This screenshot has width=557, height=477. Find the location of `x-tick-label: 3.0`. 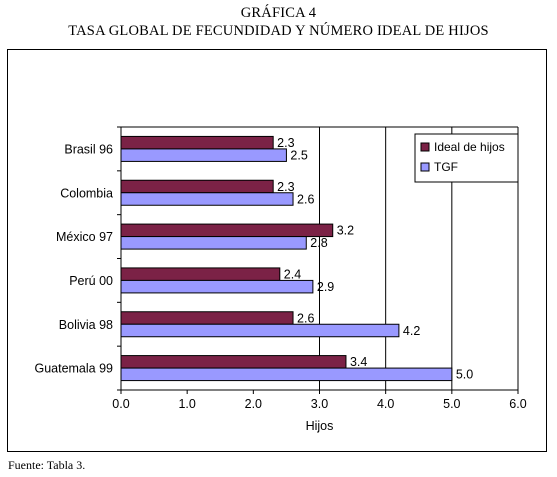

x-tick-label: 3.0 is located at coordinates (319, 404).